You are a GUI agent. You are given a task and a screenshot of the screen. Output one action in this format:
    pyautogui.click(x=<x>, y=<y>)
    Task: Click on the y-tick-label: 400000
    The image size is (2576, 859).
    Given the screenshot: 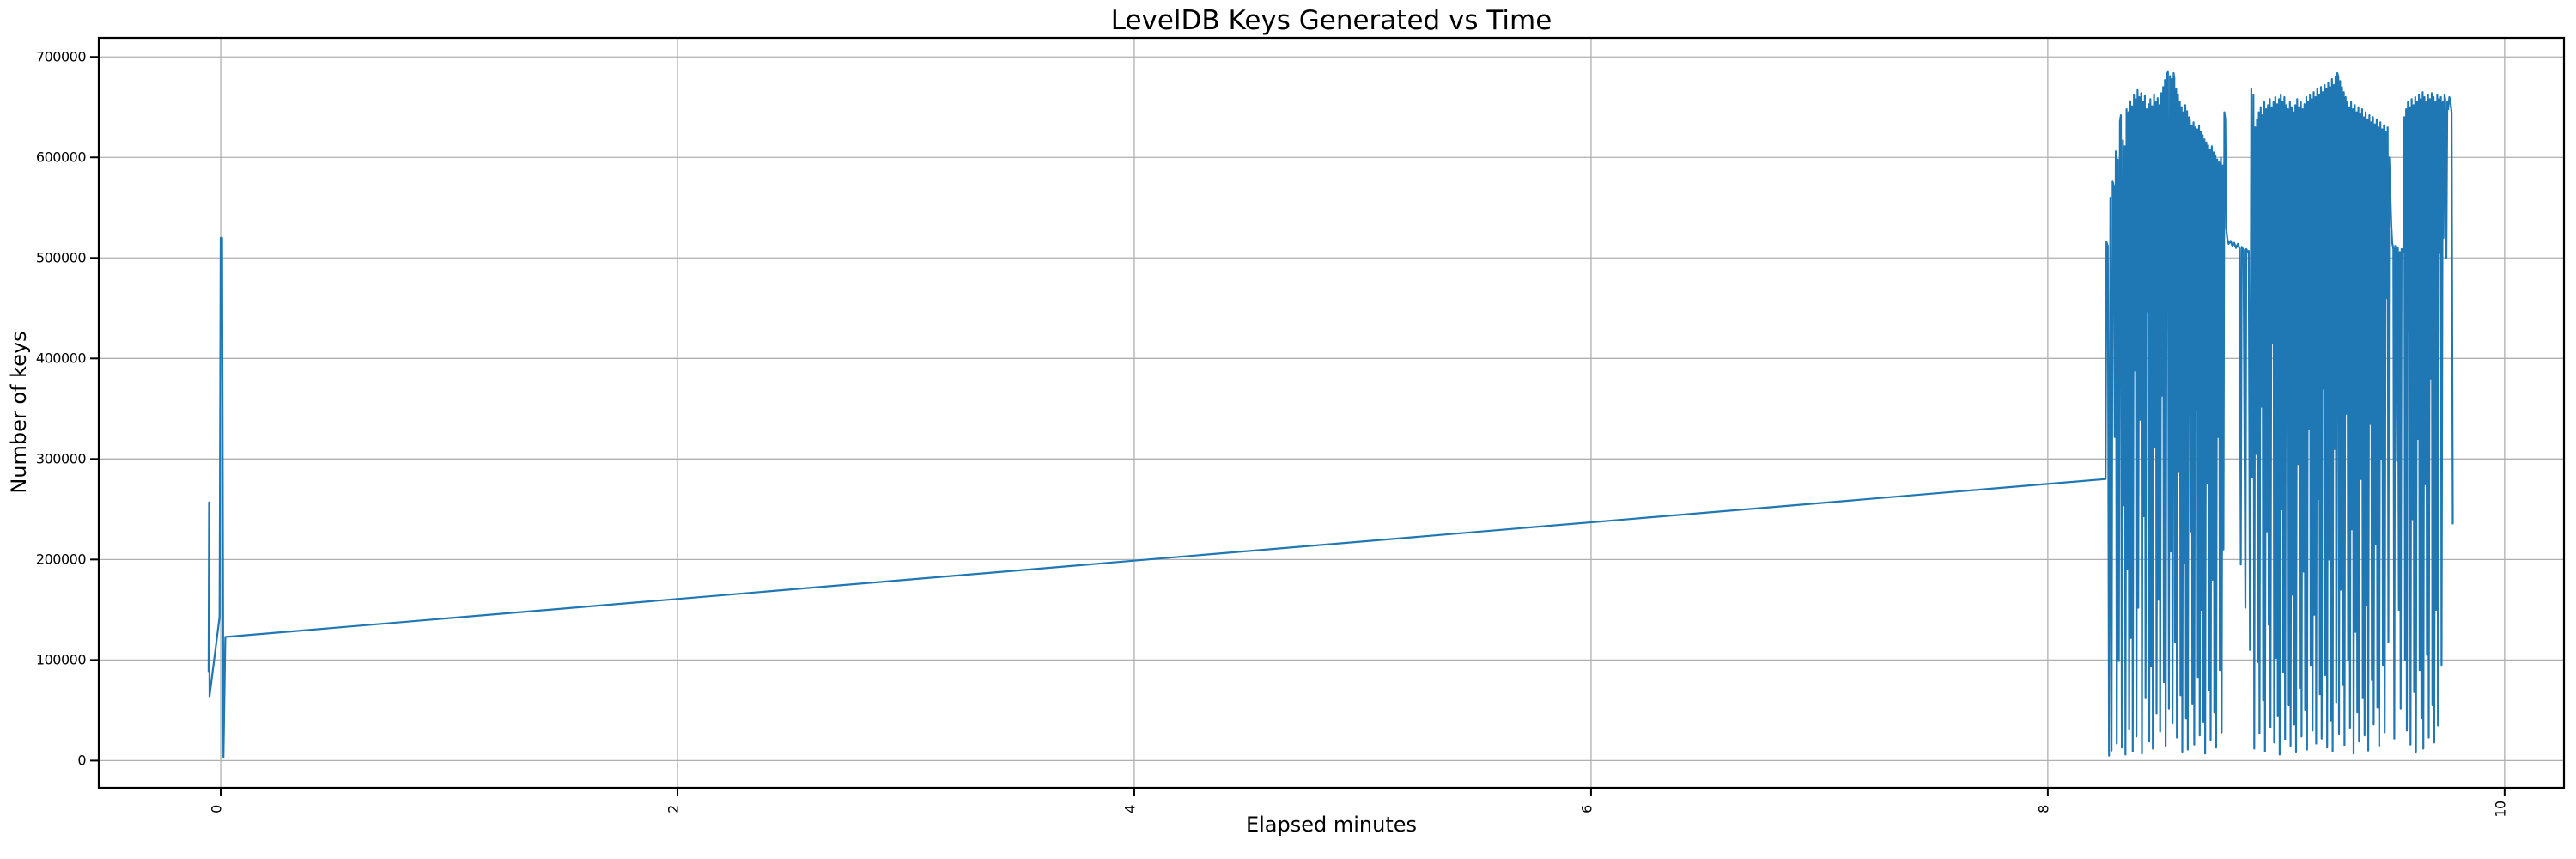 What is the action you would take?
    pyautogui.click(x=61, y=359)
    